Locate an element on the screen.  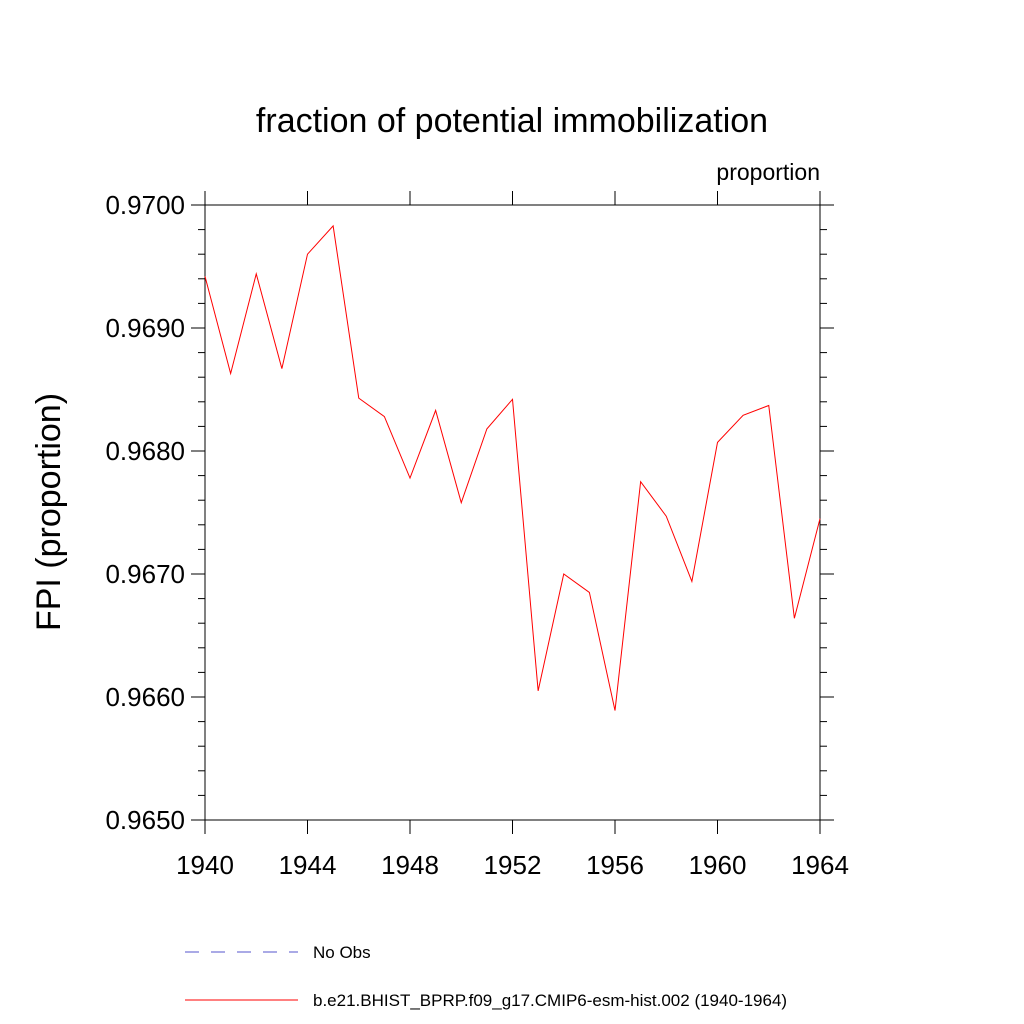
y-tick-label: 0.9660 is located at coordinates (145, 697).